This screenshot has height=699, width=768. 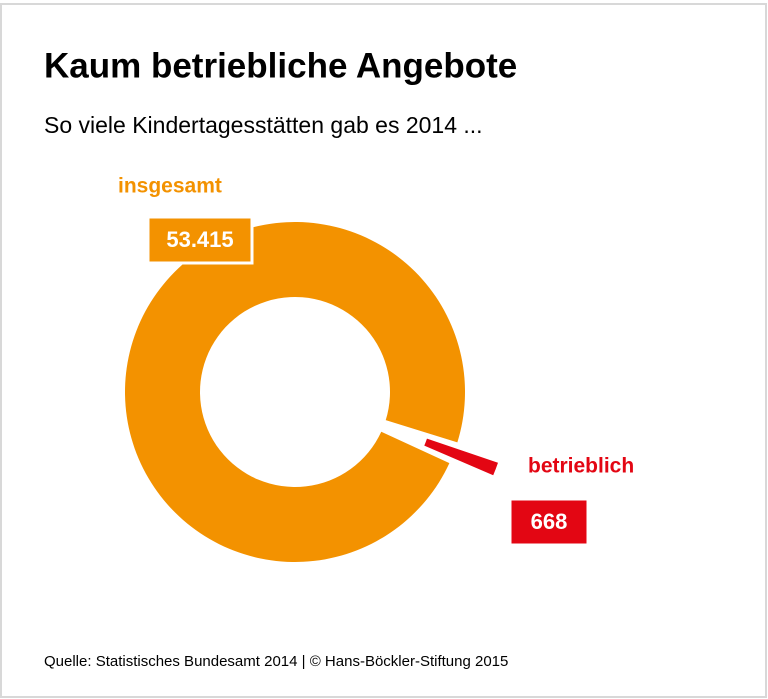 What do you see at coordinates (581, 466) in the screenshot?
I see `category-label: betrieblich` at bounding box center [581, 466].